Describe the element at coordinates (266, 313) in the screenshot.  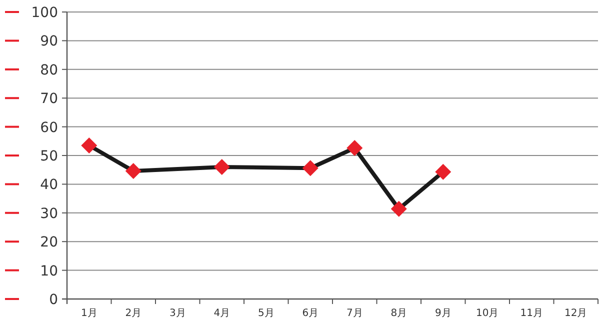
I see `x-tick-label: 5月` at that location.